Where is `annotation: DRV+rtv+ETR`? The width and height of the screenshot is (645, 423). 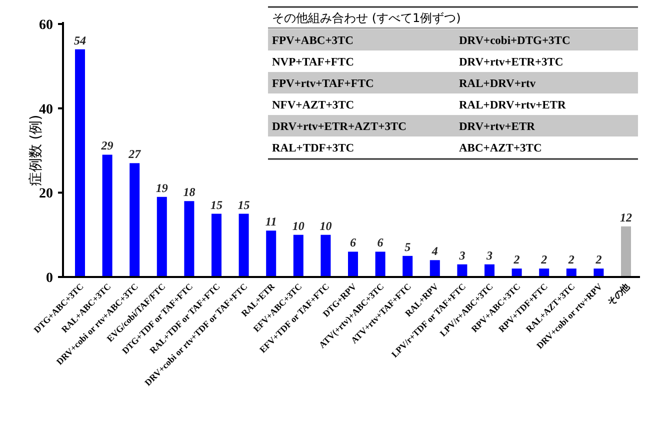 annotation: DRV+rtv+ETR is located at coordinates (497, 127).